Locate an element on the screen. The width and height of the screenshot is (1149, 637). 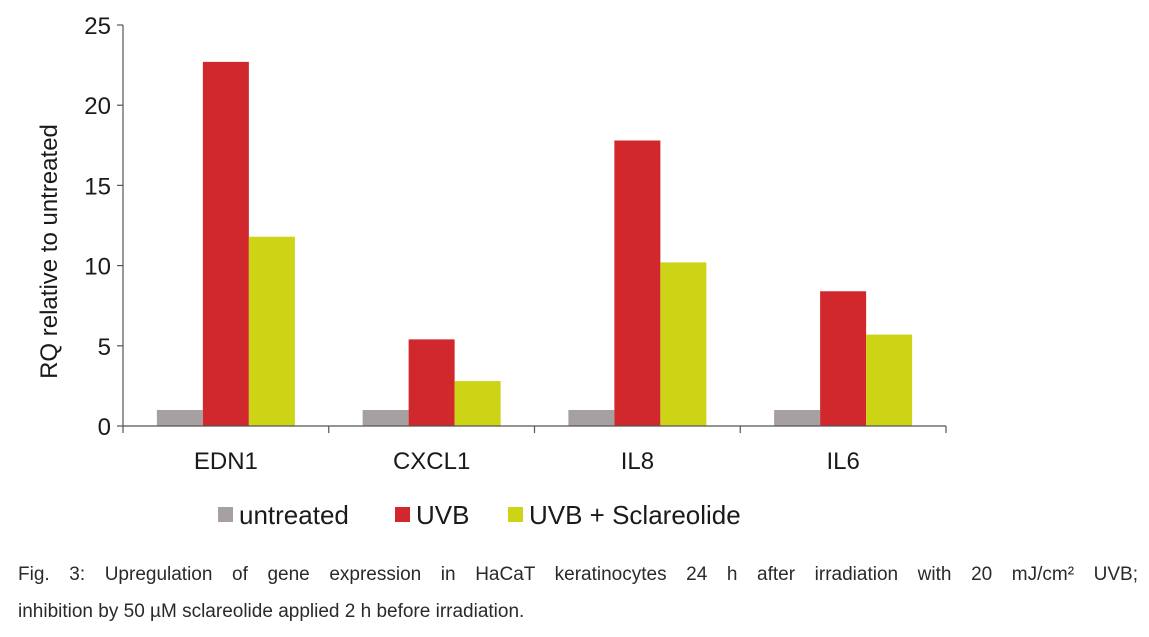
y-axis-title: RQ relative to untreated is located at coordinates (49, 251).